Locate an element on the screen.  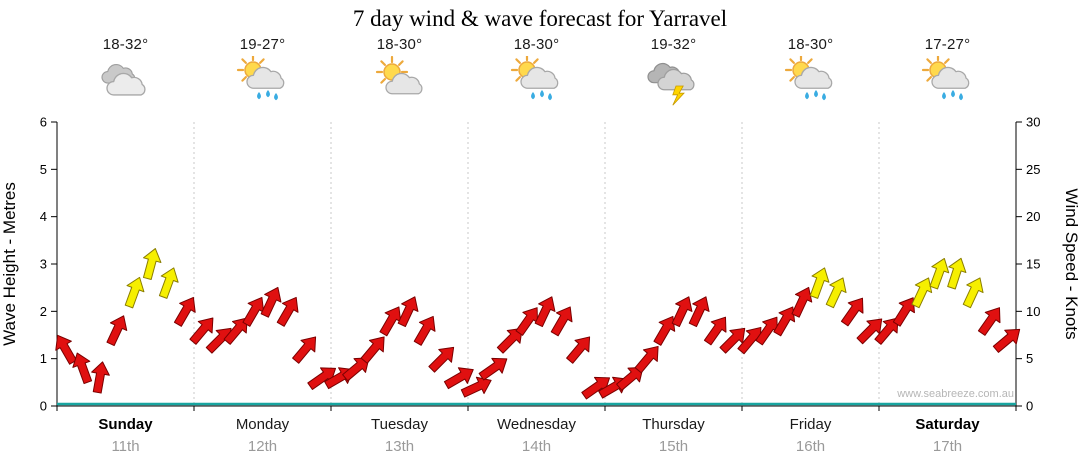
partly-cloudy-icon is located at coordinates (399, 82).